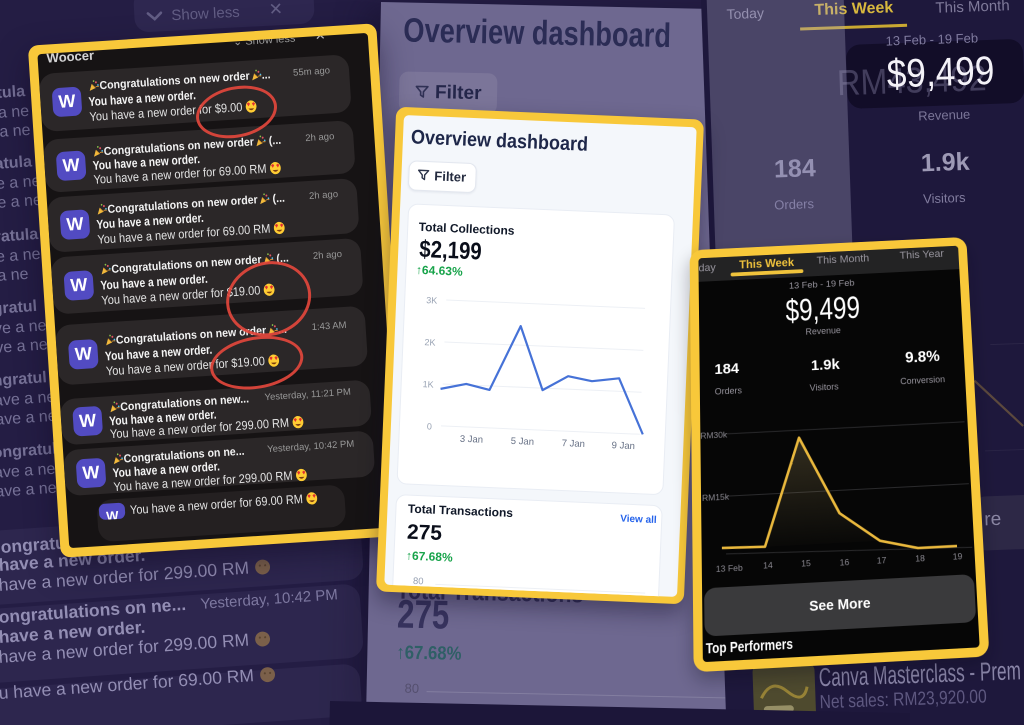  What do you see at coordinates (428, 426) in the screenshot?
I see `svg-text: 0` at bounding box center [428, 426].